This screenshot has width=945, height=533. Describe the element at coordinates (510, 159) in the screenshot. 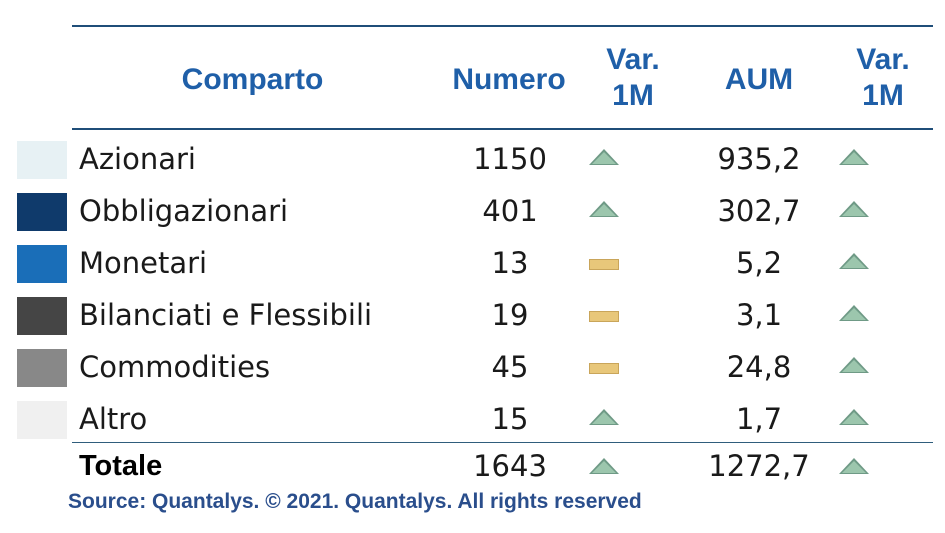

I see `row-numero: 1150` at that location.